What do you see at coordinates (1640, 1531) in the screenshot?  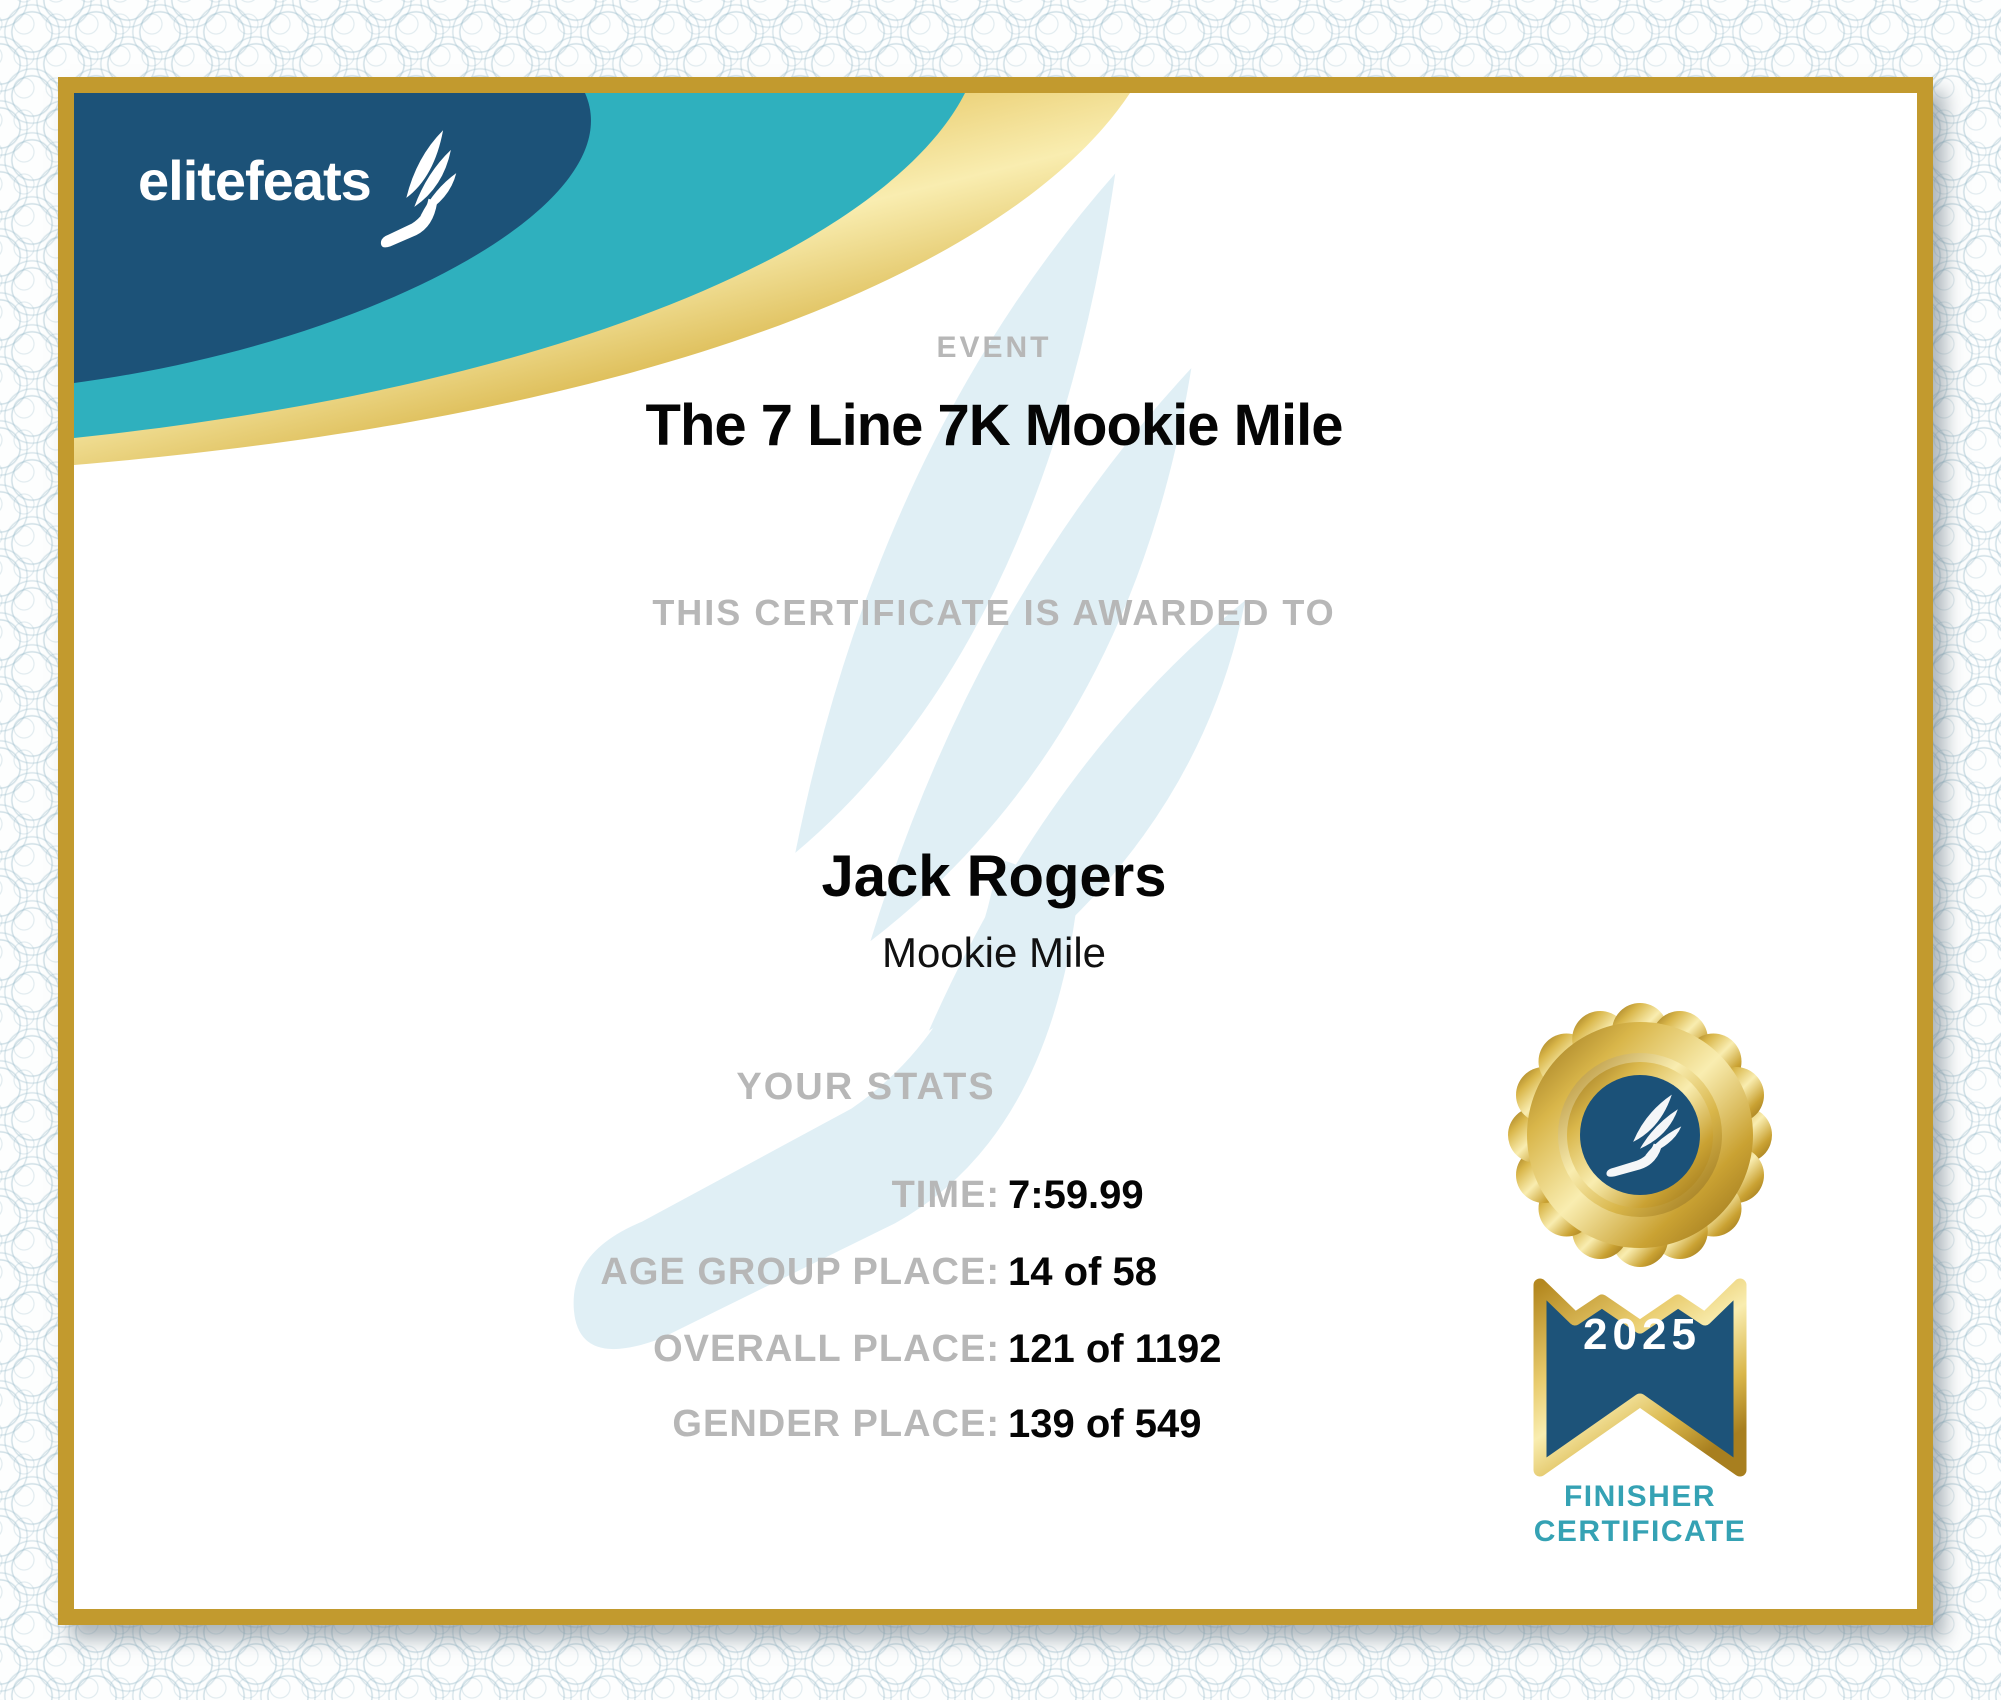 I see `finisher-caption-line2: CERTIFICATE` at bounding box center [1640, 1531].